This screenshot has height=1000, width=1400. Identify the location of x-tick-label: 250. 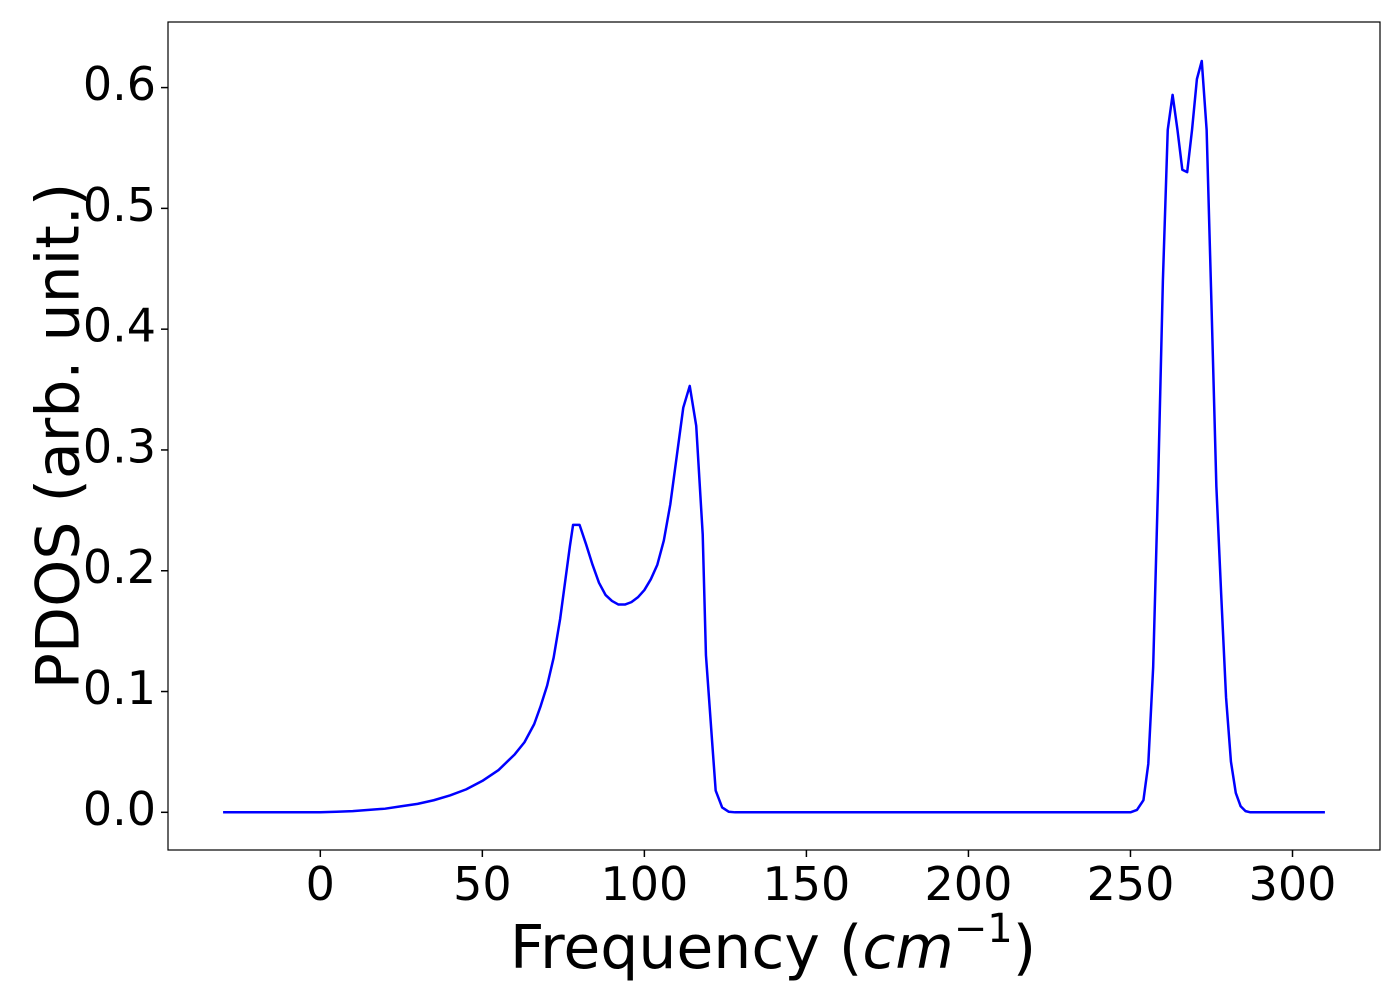
(1131, 884).